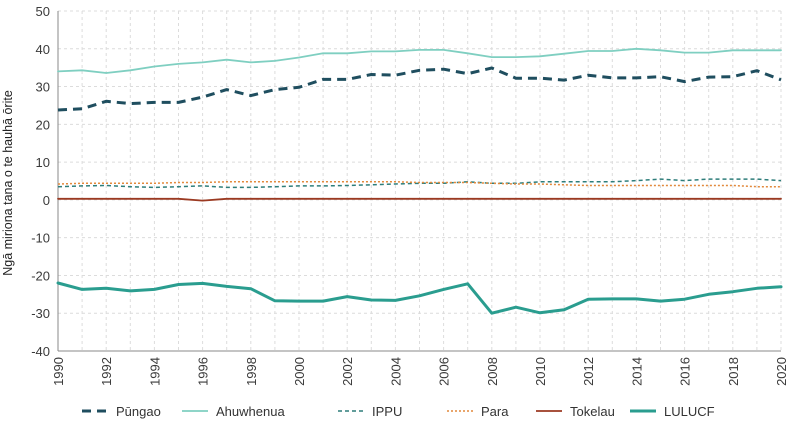 The height and width of the screenshot is (425, 795). I want to click on y-tick-label: -30, so click(40, 313).